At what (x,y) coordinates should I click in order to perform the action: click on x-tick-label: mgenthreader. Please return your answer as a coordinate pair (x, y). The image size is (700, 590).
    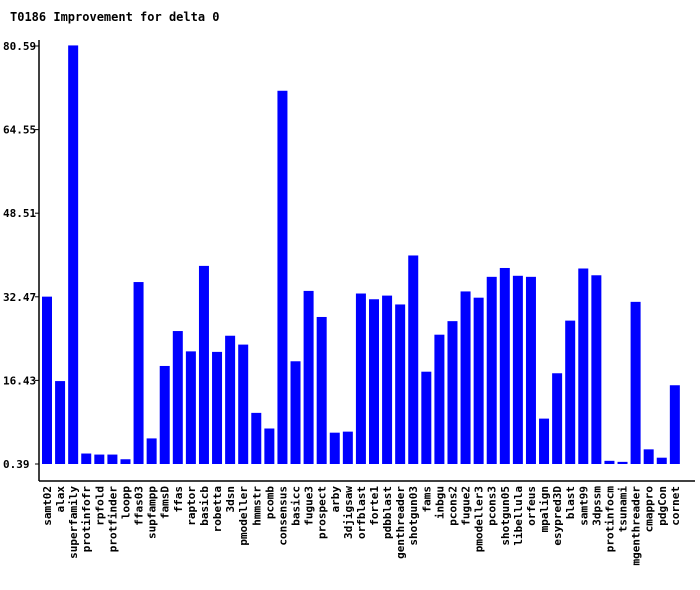
    Looking at the image, I should click on (636, 526).